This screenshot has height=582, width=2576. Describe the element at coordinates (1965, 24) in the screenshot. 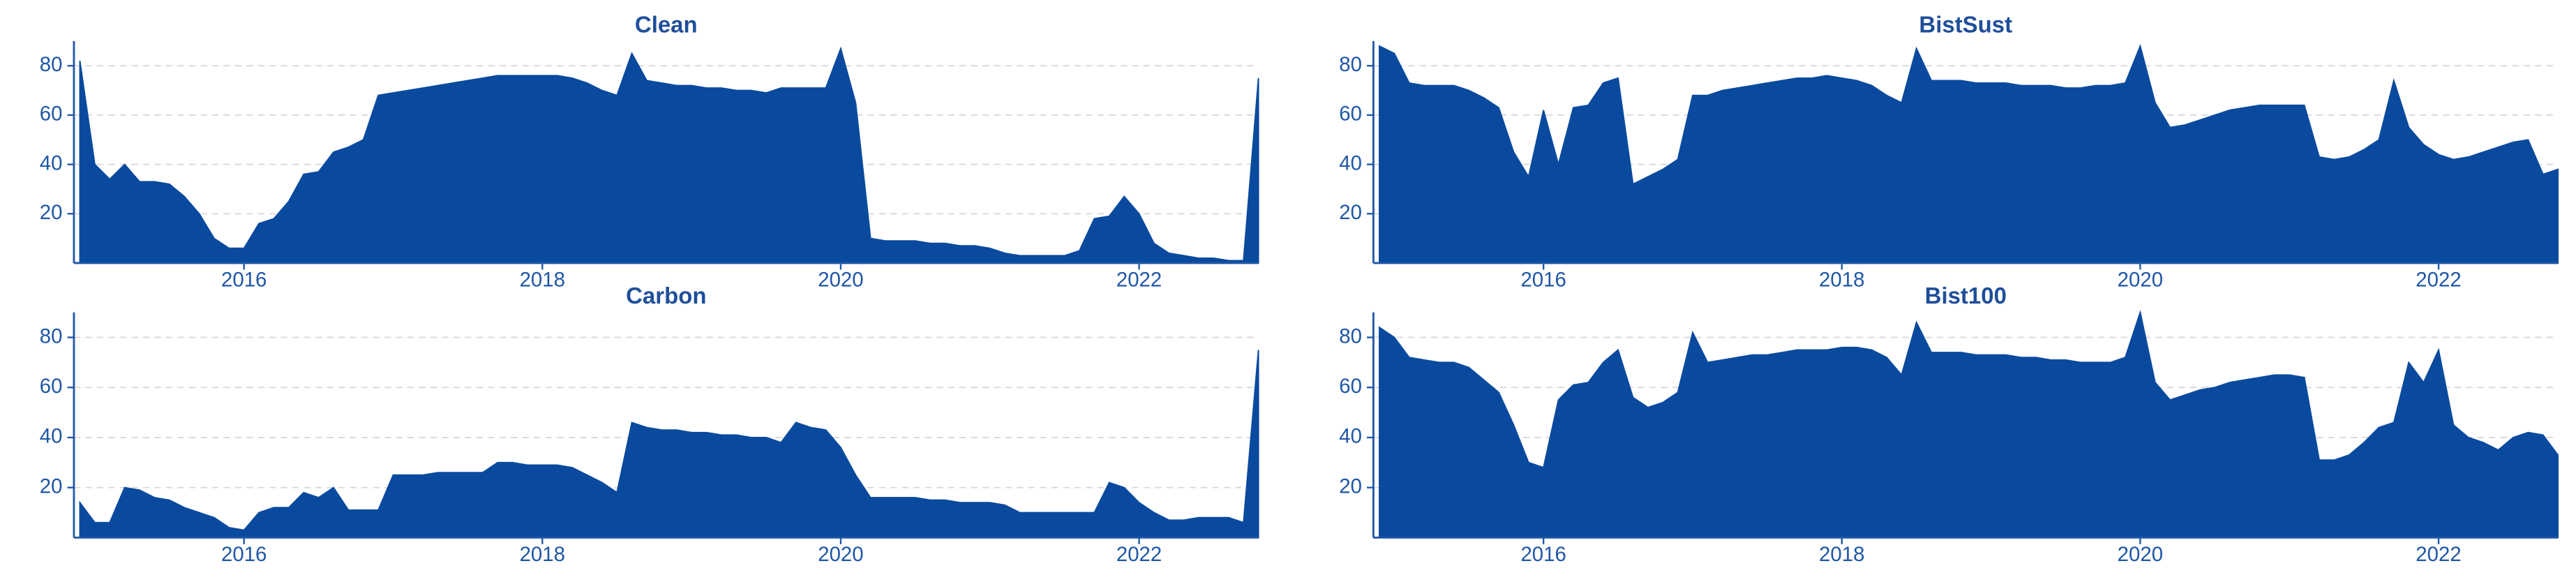

I see `panel-title: BistSust` at that location.